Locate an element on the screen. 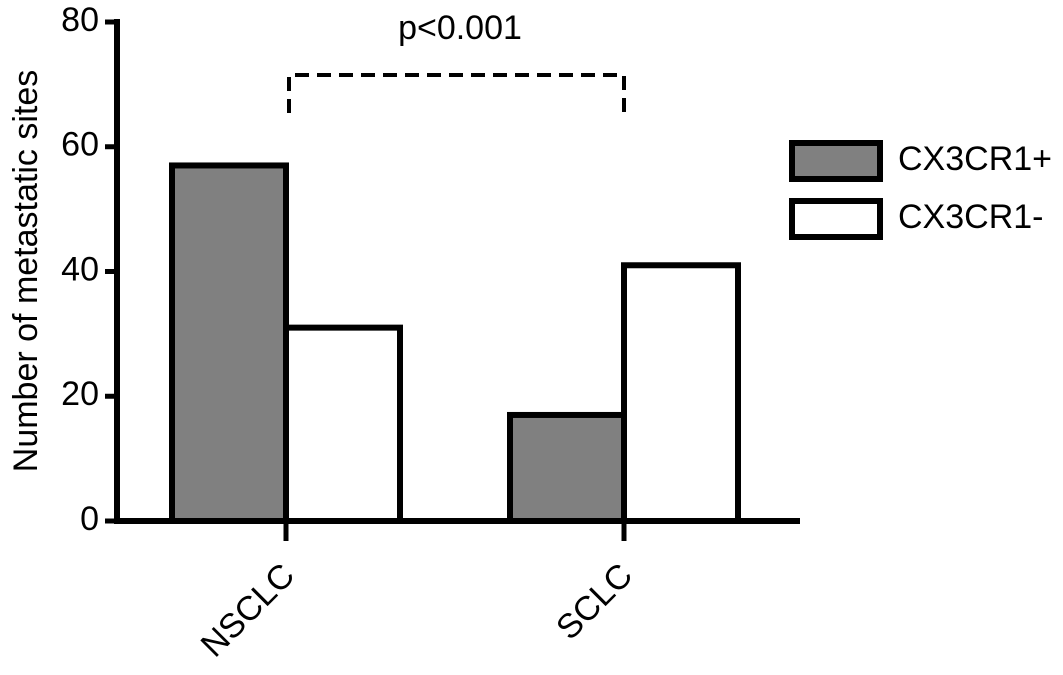  y-axis-label: Number of metastatic sites is located at coordinates (26, 271).